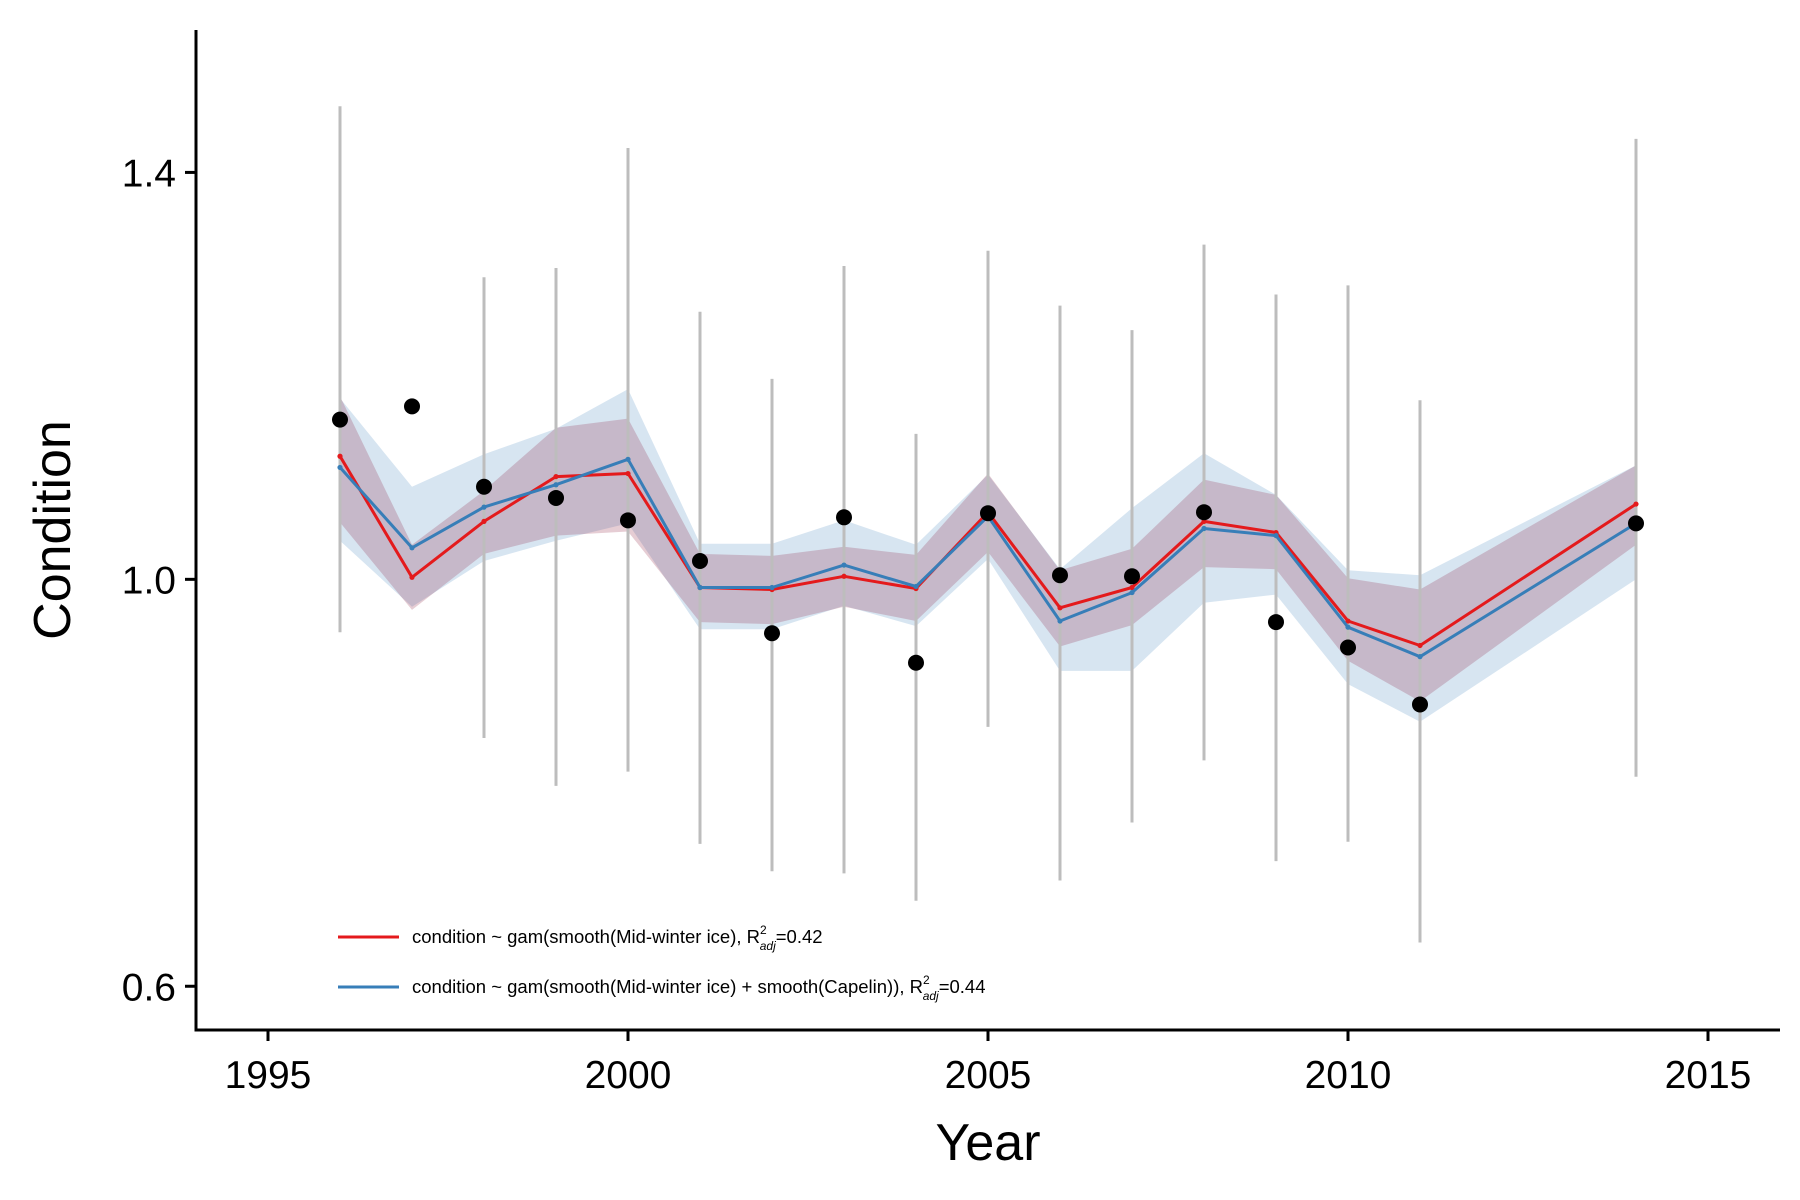 The height and width of the screenshot is (1200, 1800). Describe the element at coordinates (772, 633) in the screenshot. I see `observed-point-2002` at that location.